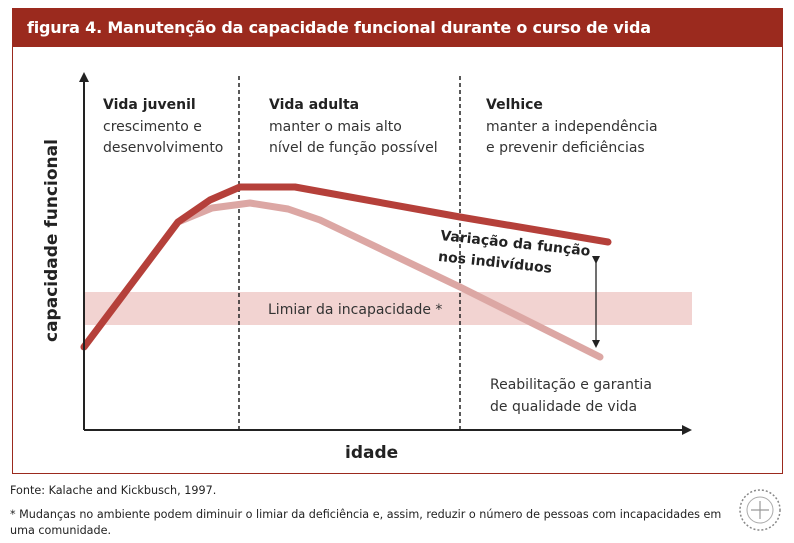 This screenshot has width=794, height=543. Describe the element at coordinates (572, 127) in the screenshot. I see `phase-desc-old-age-1: manter a independência` at that location.